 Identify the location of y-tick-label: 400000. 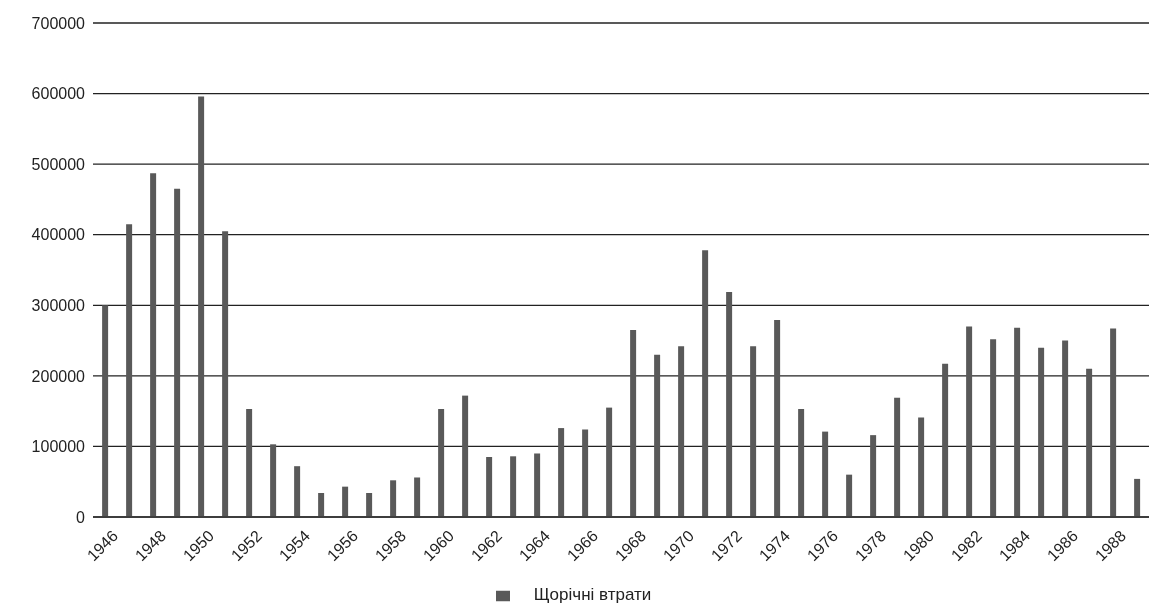
(58, 235).